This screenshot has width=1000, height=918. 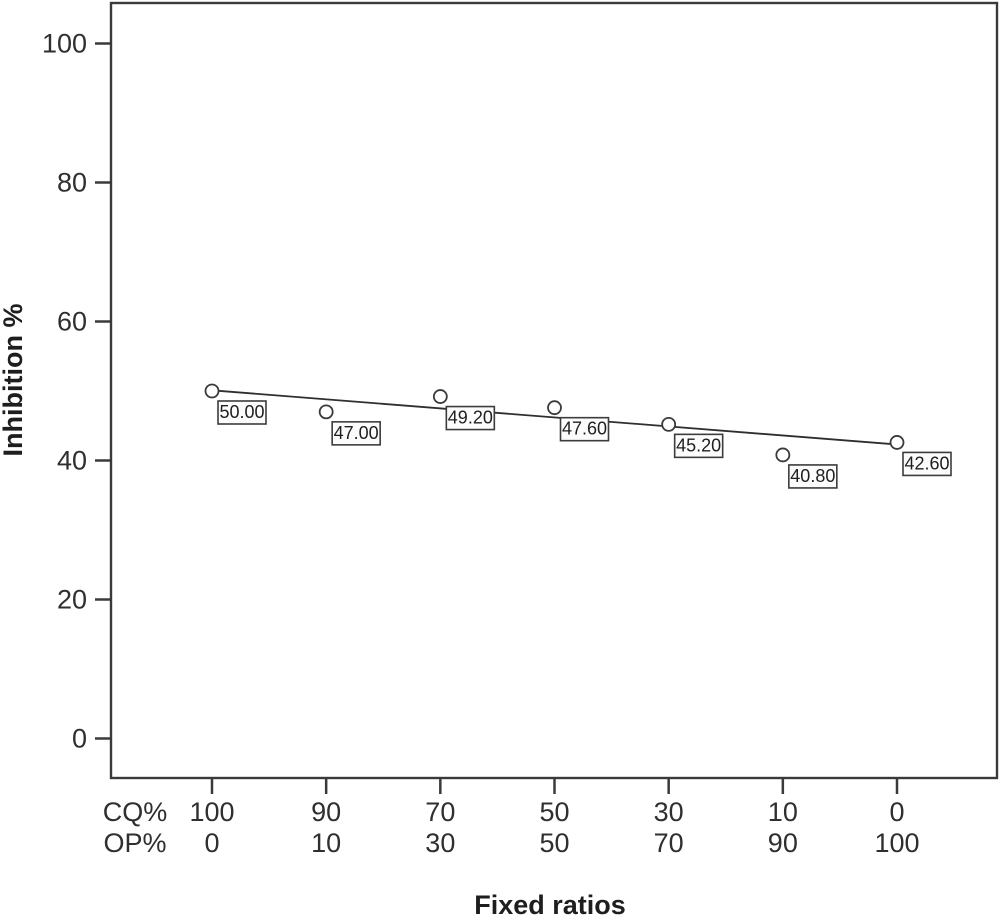 I want to click on data-point-label: 50.00, so click(x=241, y=412).